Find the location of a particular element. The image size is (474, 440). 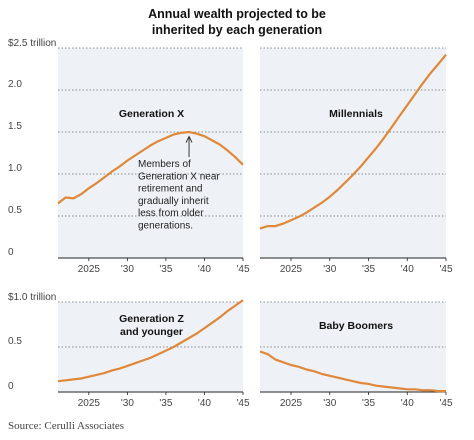

series-line-generation-x is located at coordinates (150, 167).